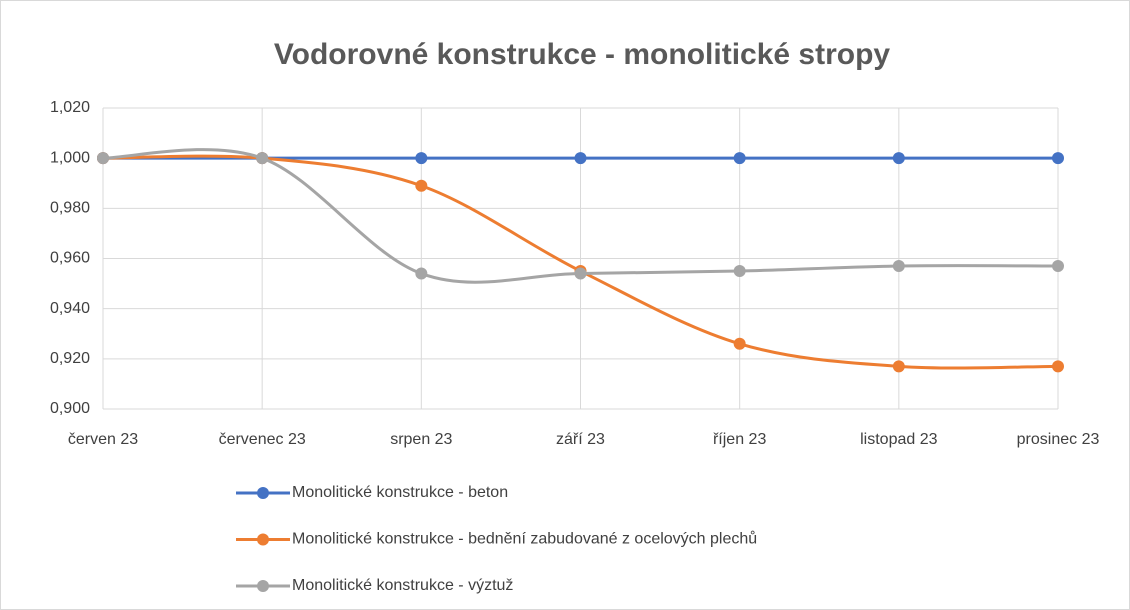  I want to click on x-tick-label: listopad 23, so click(898, 439).